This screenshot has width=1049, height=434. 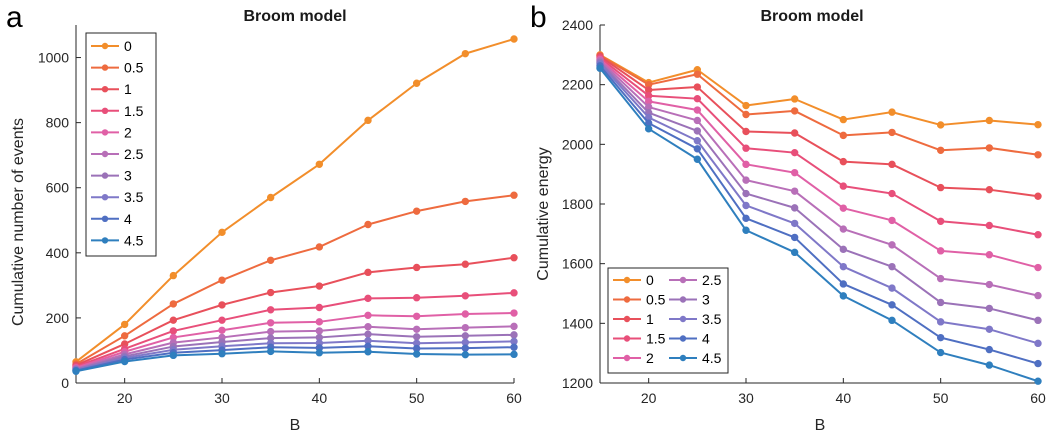 I want to click on chart-a-ytick-label: 800, so click(x=58, y=123).